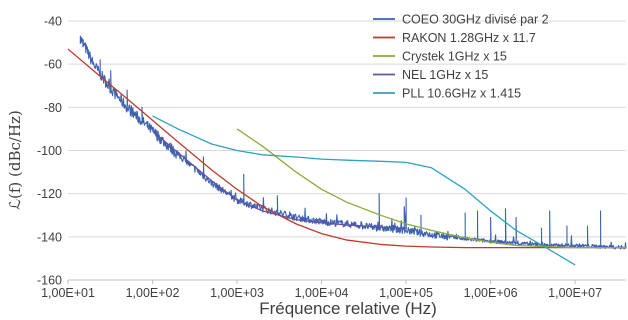 The image size is (628, 320). I want to click on y-tick-label: -140, so click(49, 237).